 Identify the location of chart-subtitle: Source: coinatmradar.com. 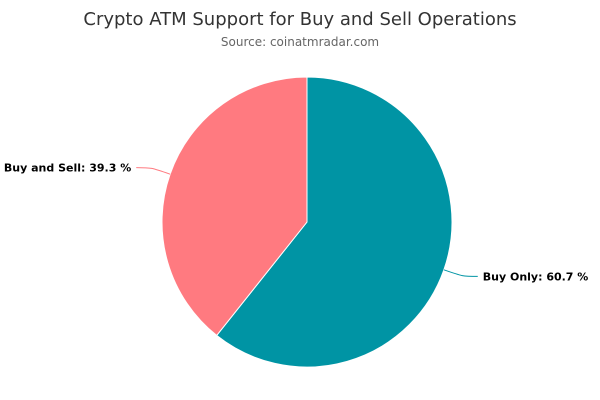
(300, 42).